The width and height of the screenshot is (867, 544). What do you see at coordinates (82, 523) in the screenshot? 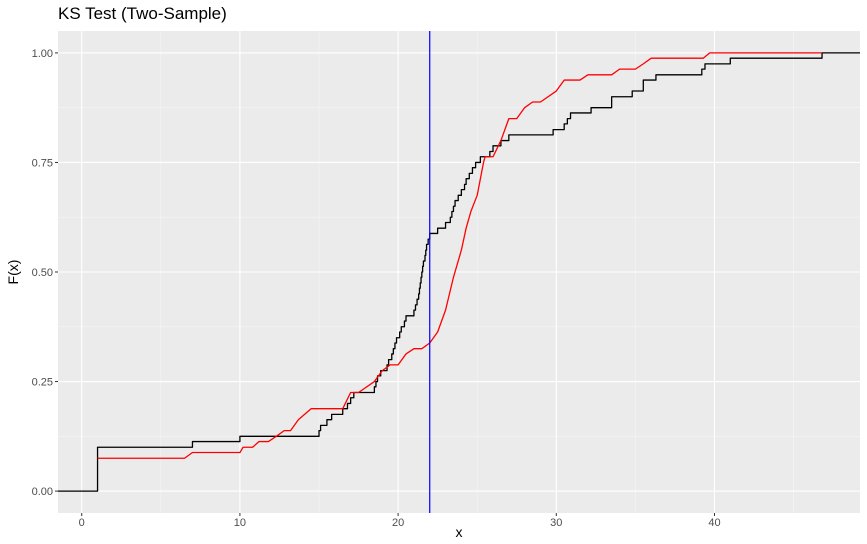
I see `x-tick-label: 0` at bounding box center [82, 523].